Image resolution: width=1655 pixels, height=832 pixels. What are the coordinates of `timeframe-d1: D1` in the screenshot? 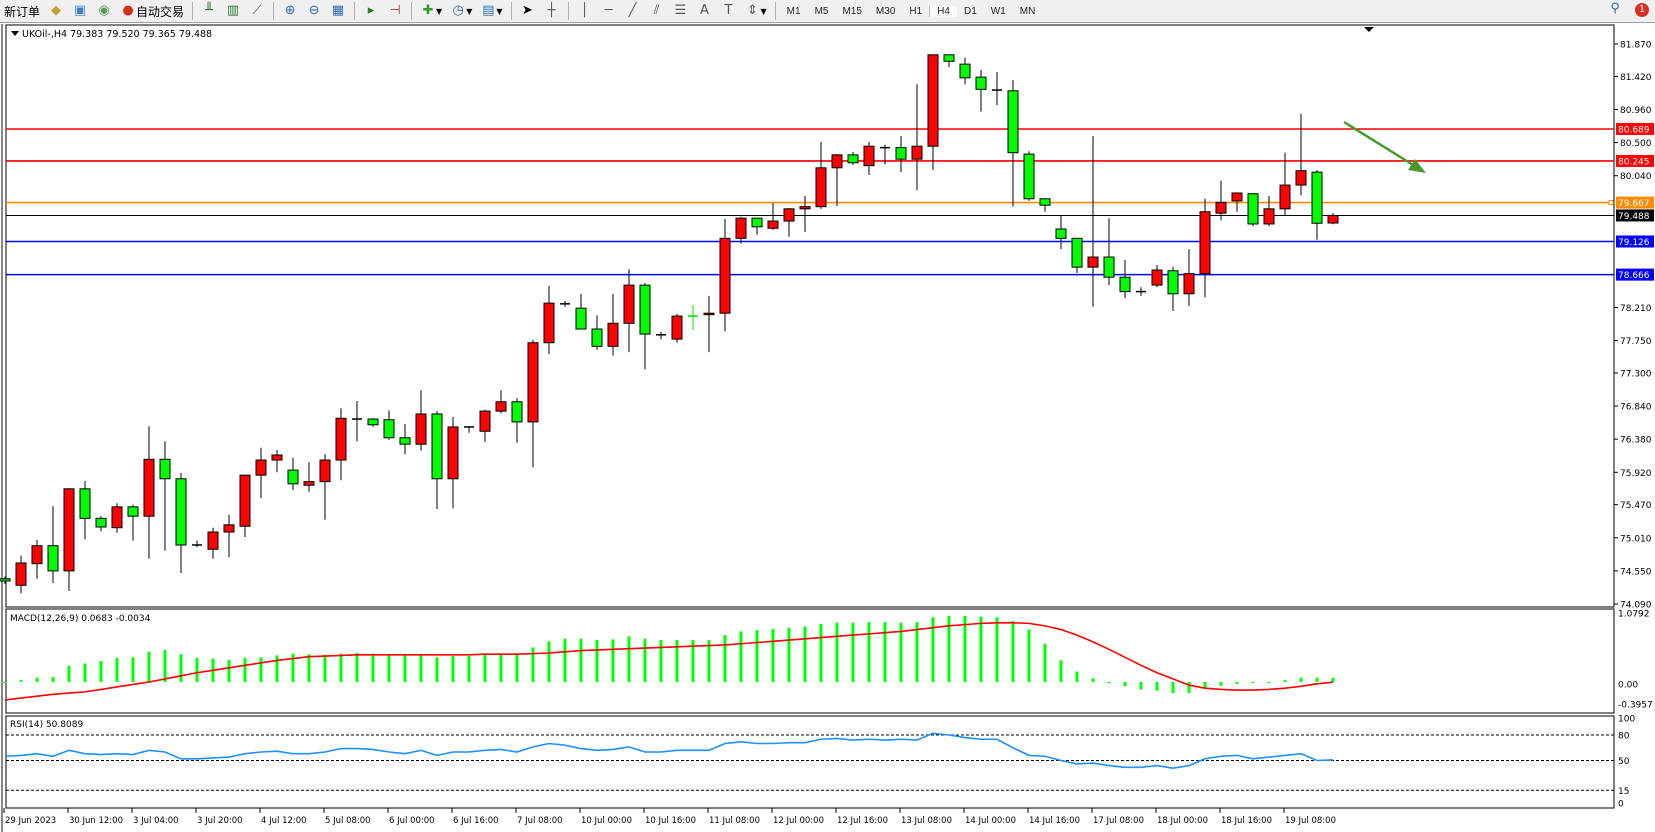 It's located at (970, 11).